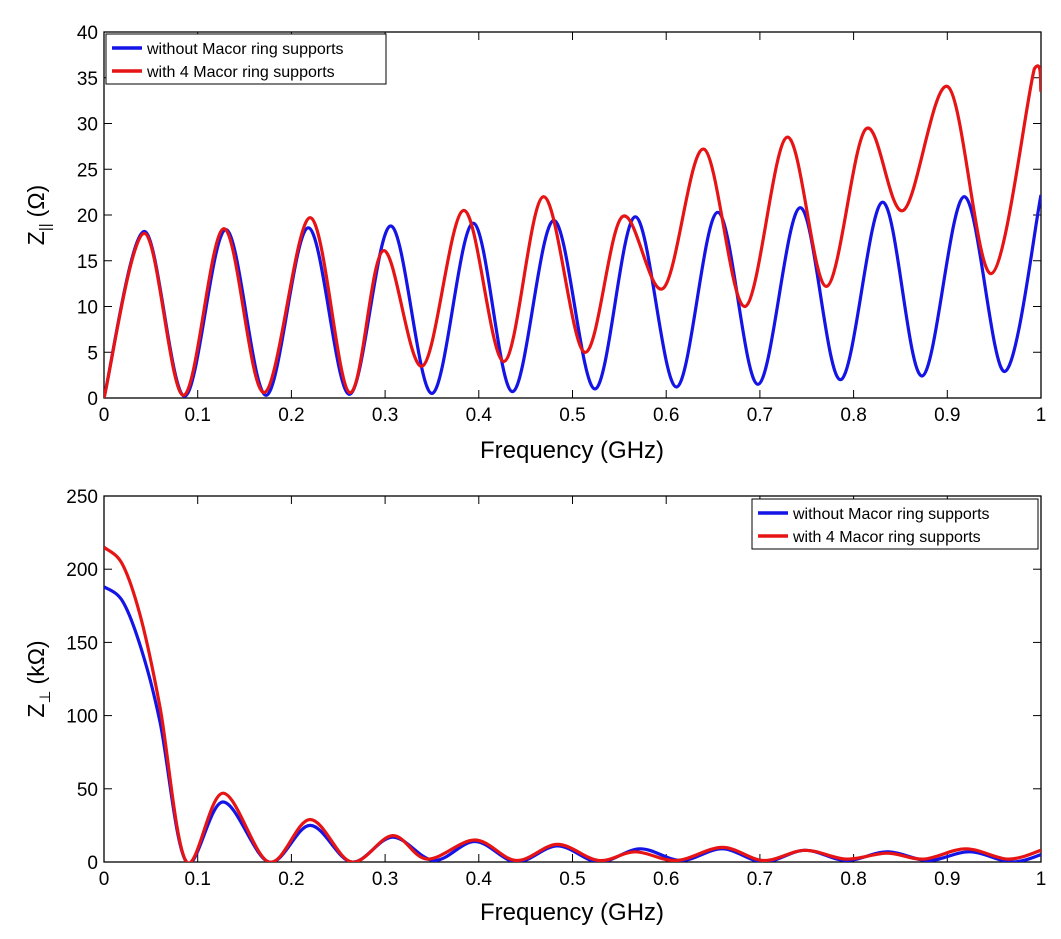 This screenshot has height=939, width=1061. I want to click on y-axis-label-subscript: ||, so click(45, 227).